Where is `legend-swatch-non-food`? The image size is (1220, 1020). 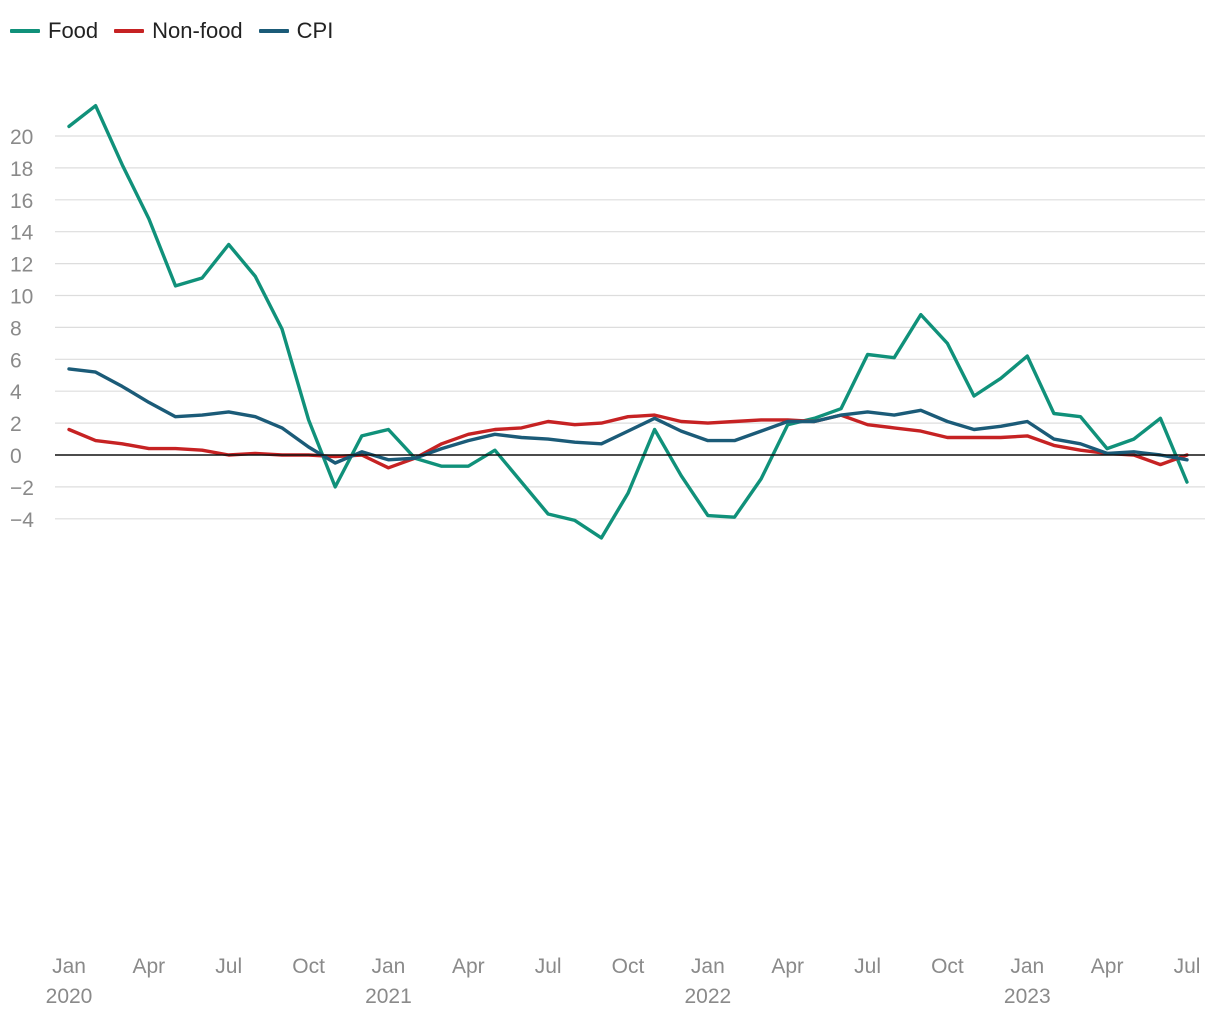
legend-swatch-non-food is located at coordinates (129, 31).